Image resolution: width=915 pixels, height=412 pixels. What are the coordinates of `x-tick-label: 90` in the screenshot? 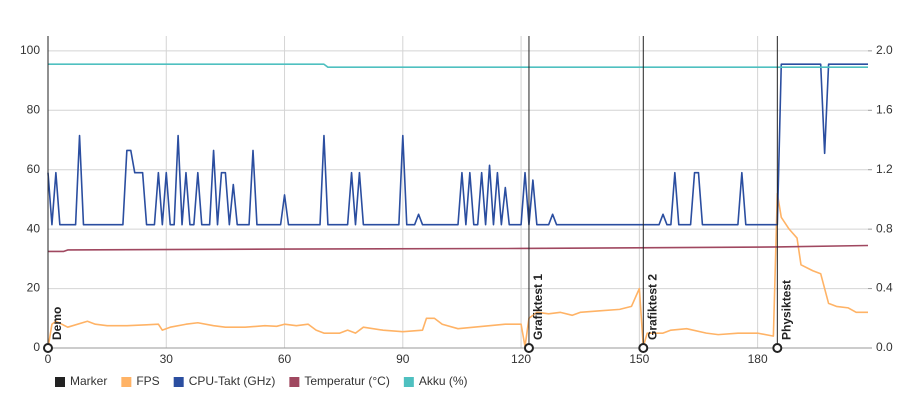 It's located at (403, 359).